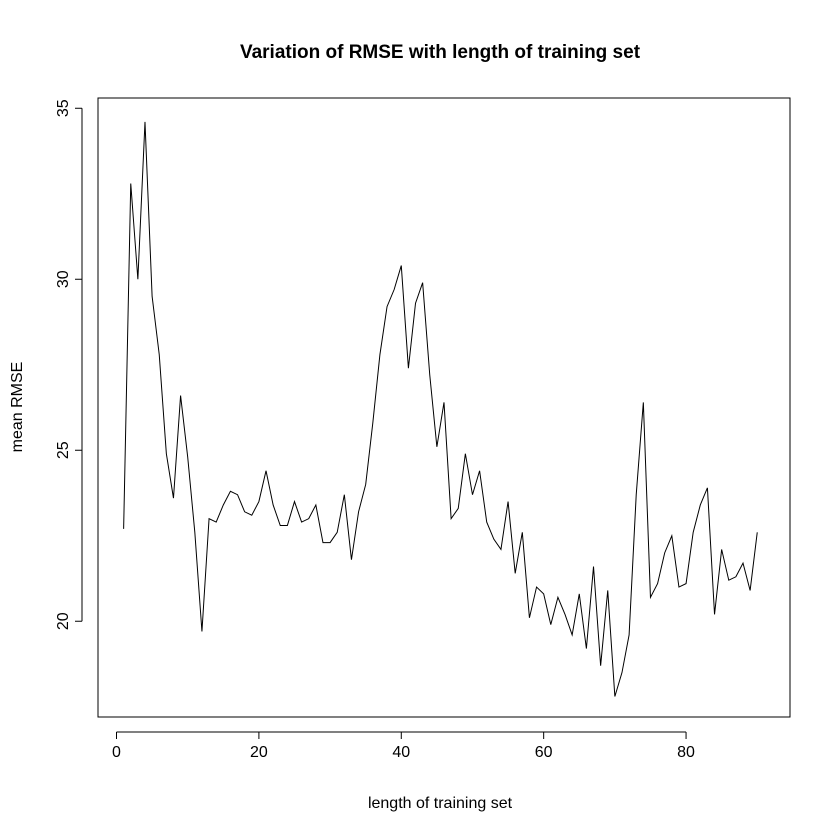 The width and height of the screenshot is (840, 840). What do you see at coordinates (17, 407) in the screenshot?
I see `y-axis-label: mean RMSE` at bounding box center [17, 407].